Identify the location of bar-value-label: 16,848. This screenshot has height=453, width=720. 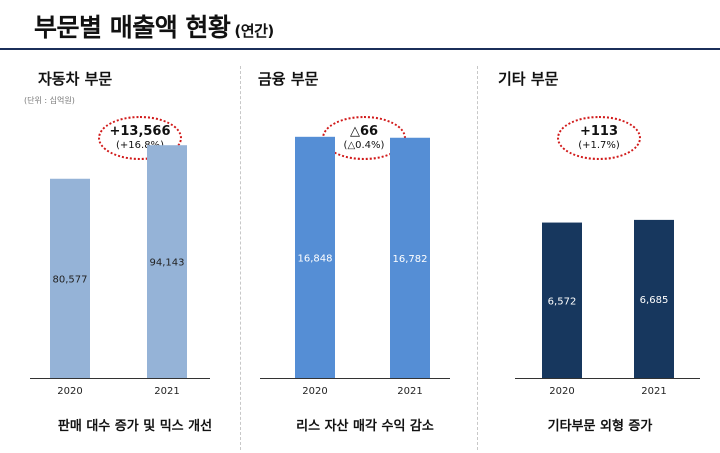
(315, 258).